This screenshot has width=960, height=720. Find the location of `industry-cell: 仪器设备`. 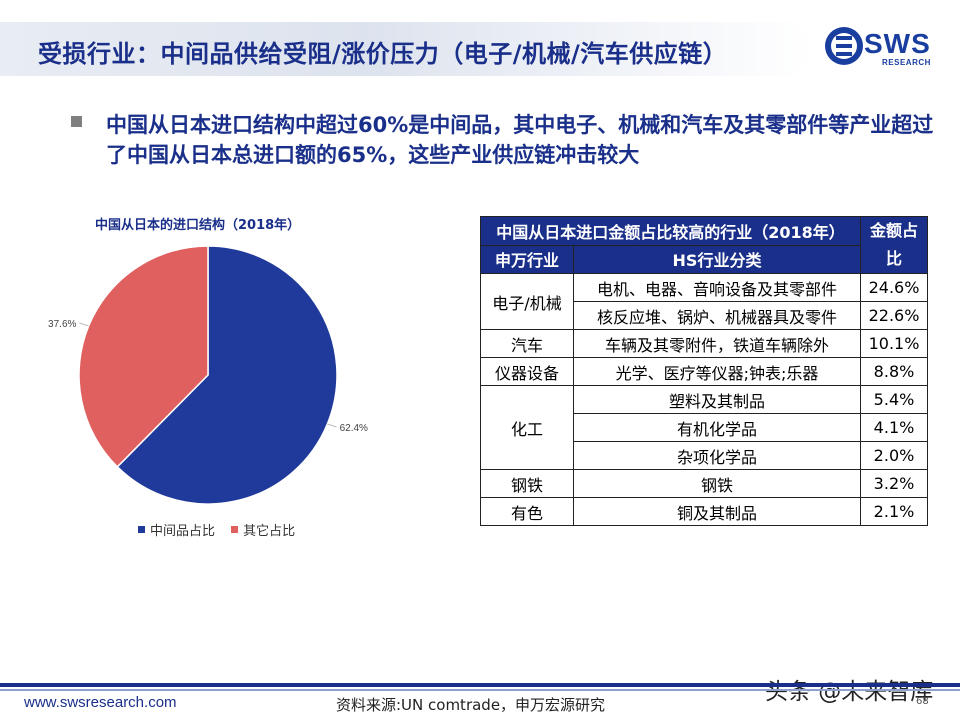

industry-cell: 仪器设备 is located at coordinates (527, 371).